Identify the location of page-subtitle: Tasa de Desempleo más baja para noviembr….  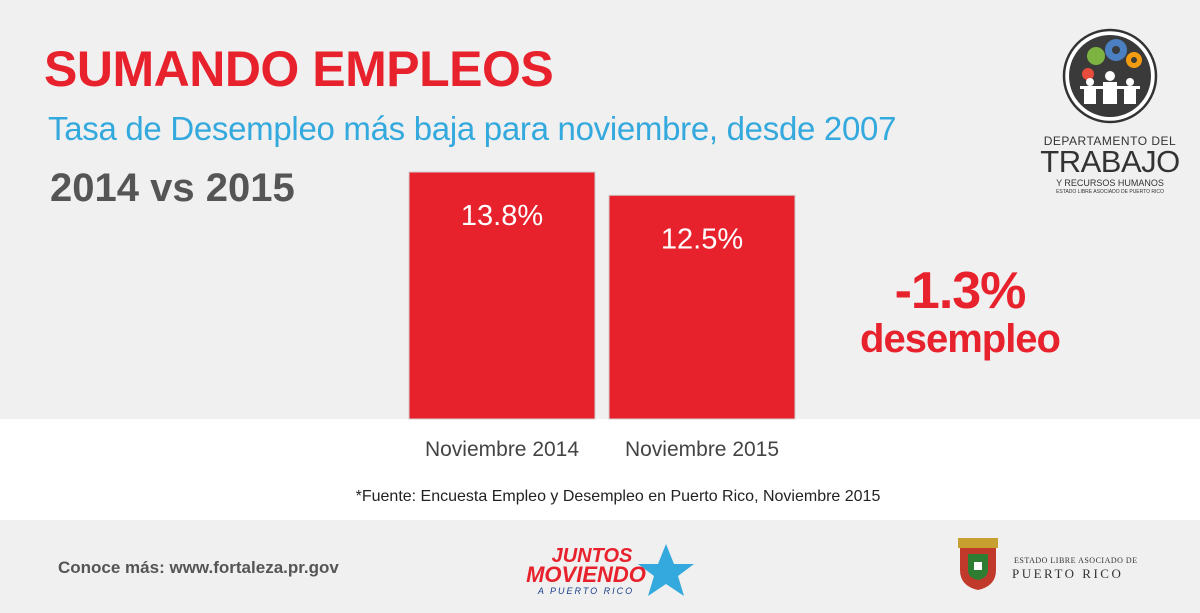
(472, 128).